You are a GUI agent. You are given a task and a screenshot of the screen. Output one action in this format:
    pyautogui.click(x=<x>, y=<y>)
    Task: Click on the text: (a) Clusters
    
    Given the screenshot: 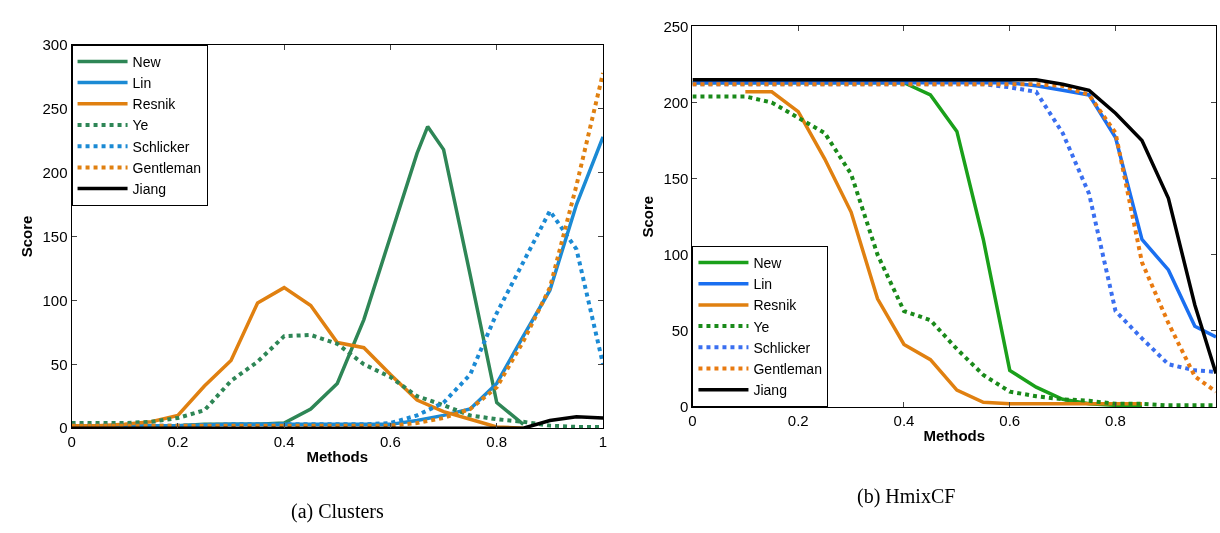 What is the action you would take?
    pyautogui.click(x=337, y=511)
    